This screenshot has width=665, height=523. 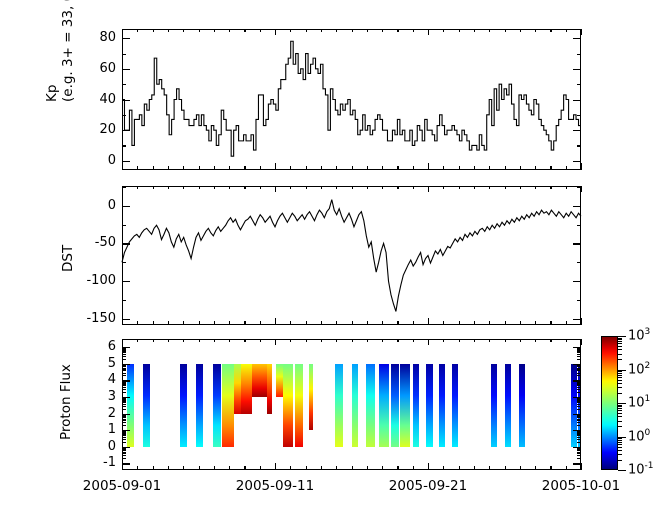 What do you see at coordinates (641, 469) in the screenshot?
I see `colorbar-tick-label: 10-1` at bounding box center [641, 469].